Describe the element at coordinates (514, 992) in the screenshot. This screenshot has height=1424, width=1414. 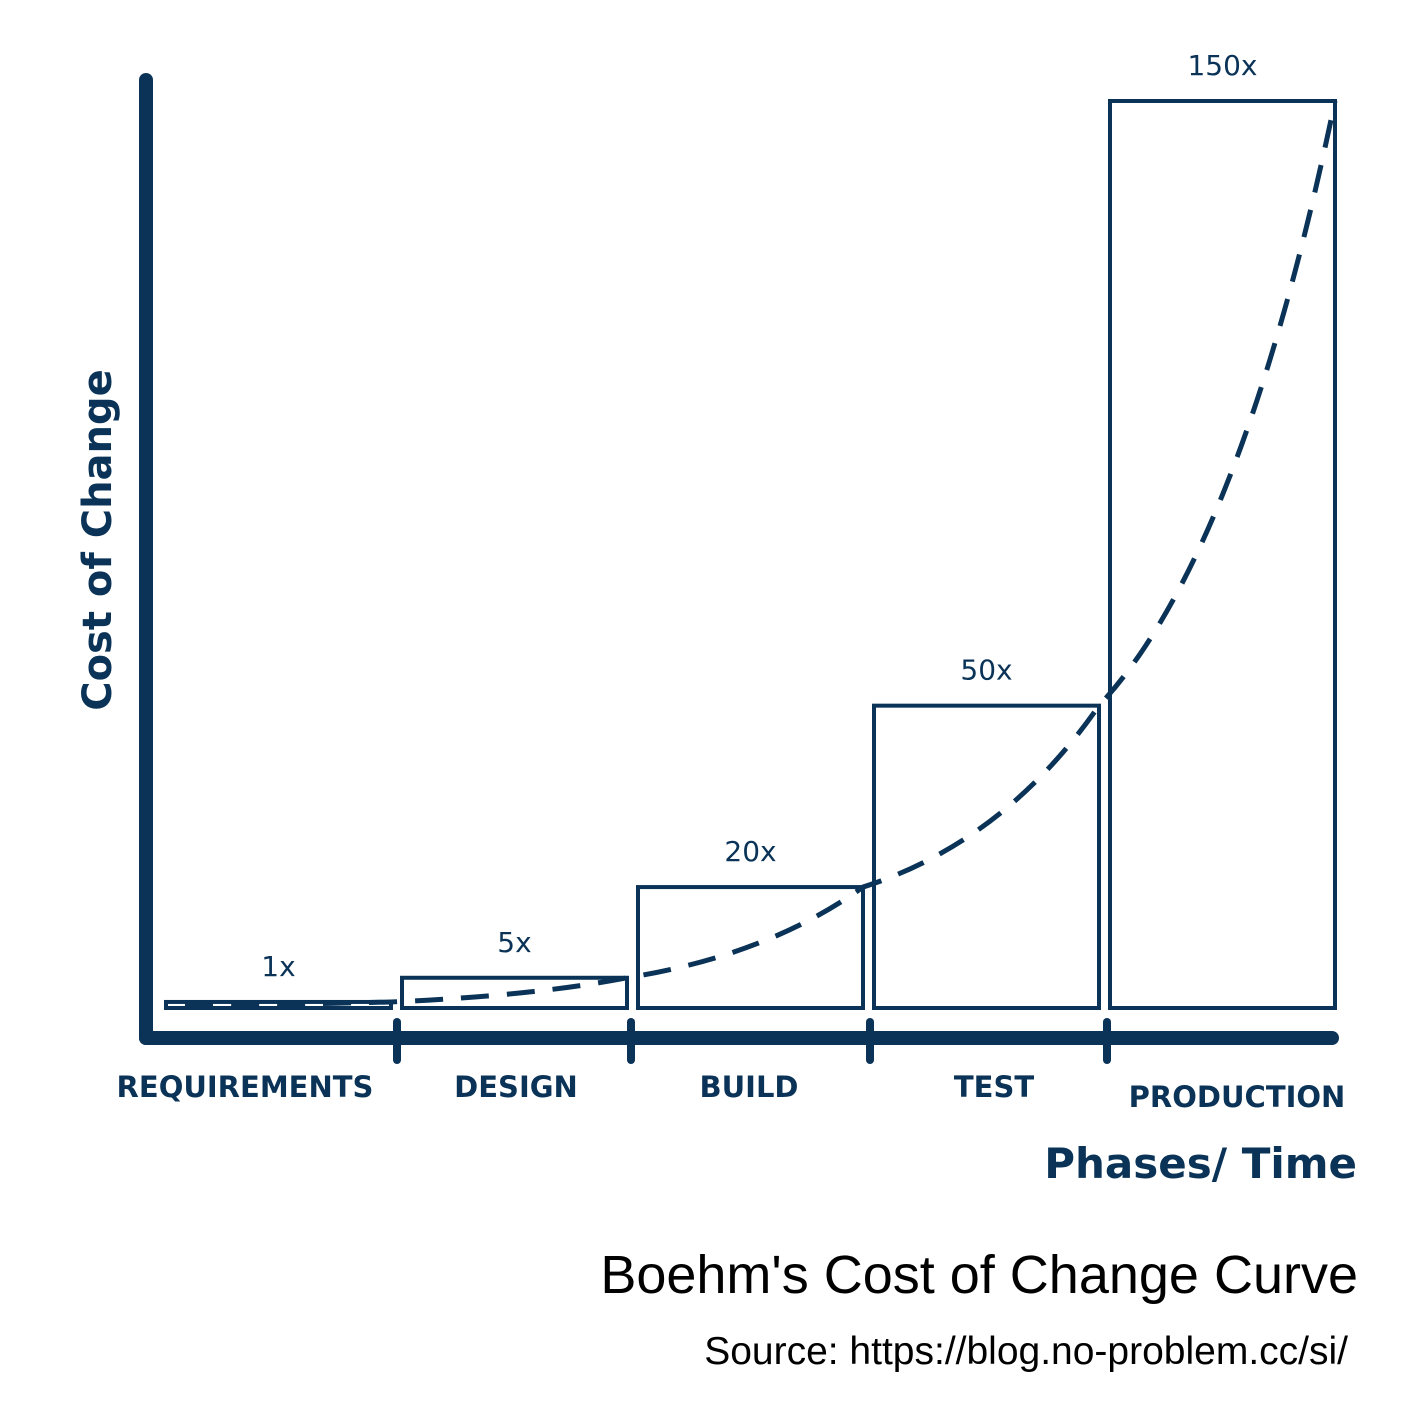
I see `bar-design` at that location.